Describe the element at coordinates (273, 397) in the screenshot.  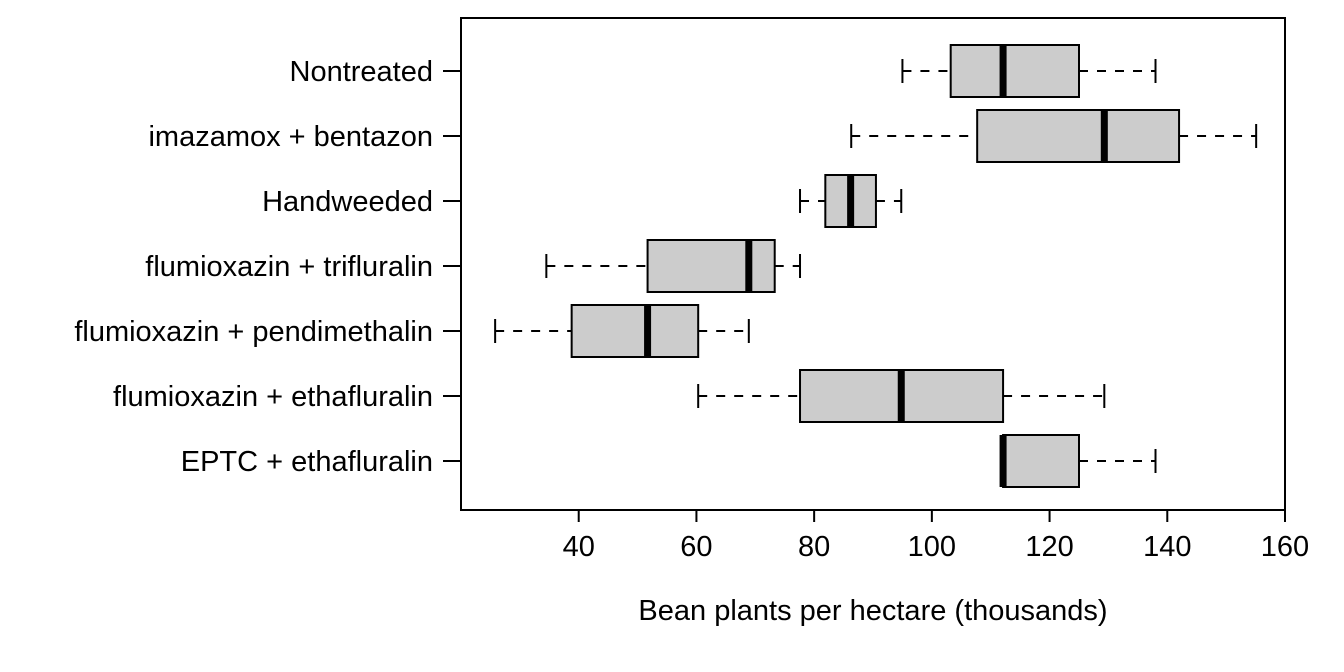
I see `y-tick-label: flumioxazin + ethafluralin` at that location.